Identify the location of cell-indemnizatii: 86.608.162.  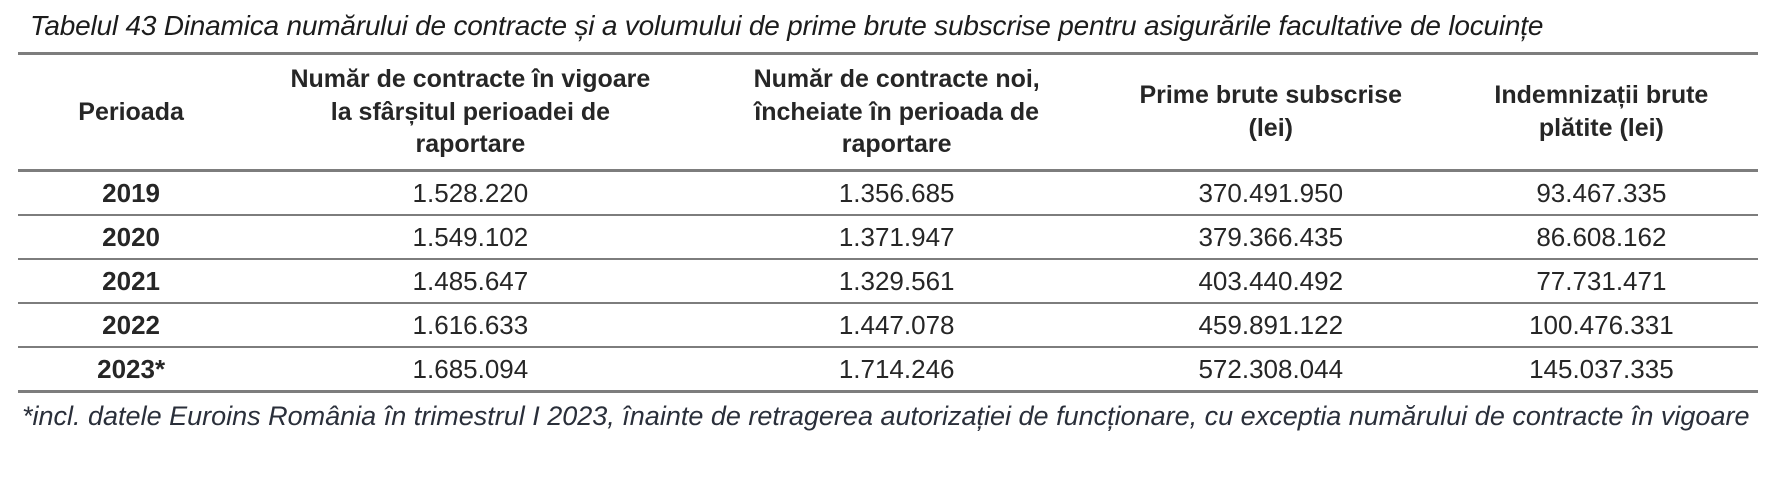
(1601, 236).